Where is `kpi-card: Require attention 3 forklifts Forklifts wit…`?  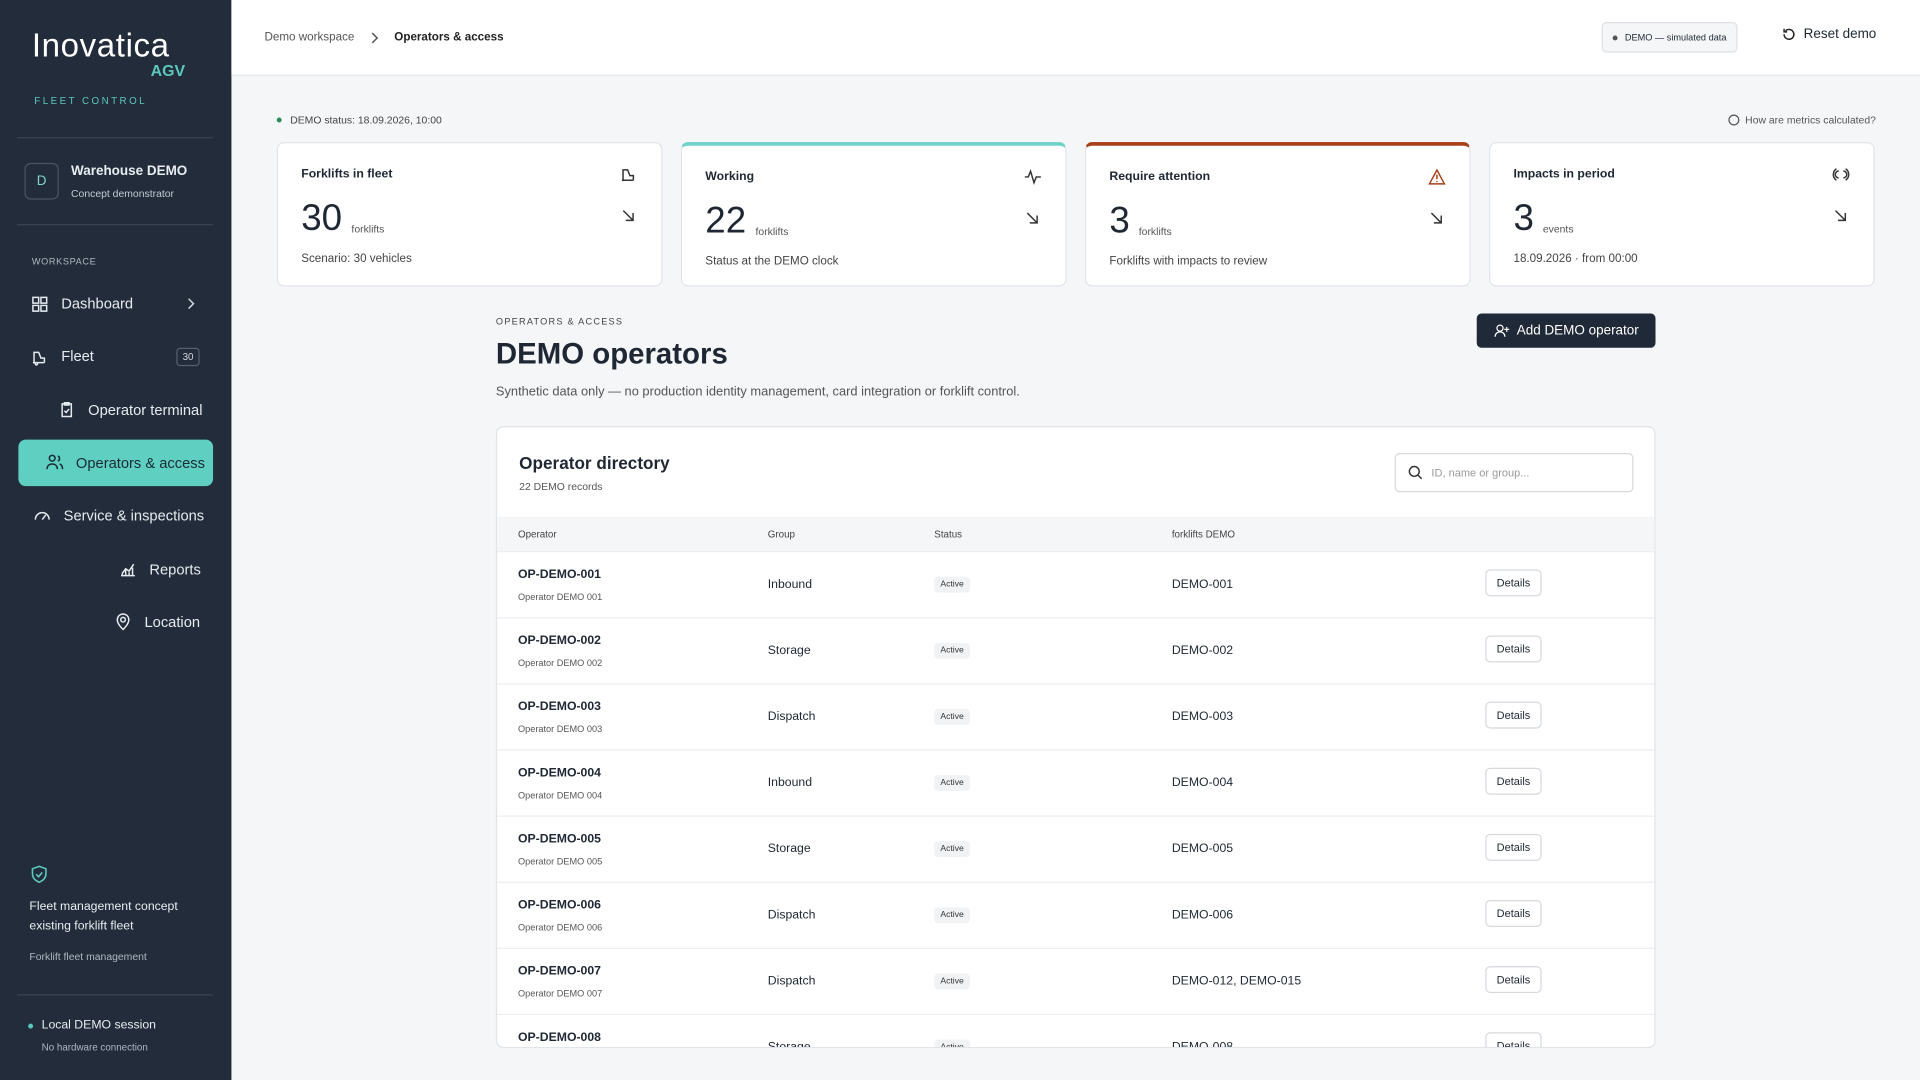
kpi-card: Require attention 3 forklifts Forklifts wit… is located at coordinates (1277, 214).